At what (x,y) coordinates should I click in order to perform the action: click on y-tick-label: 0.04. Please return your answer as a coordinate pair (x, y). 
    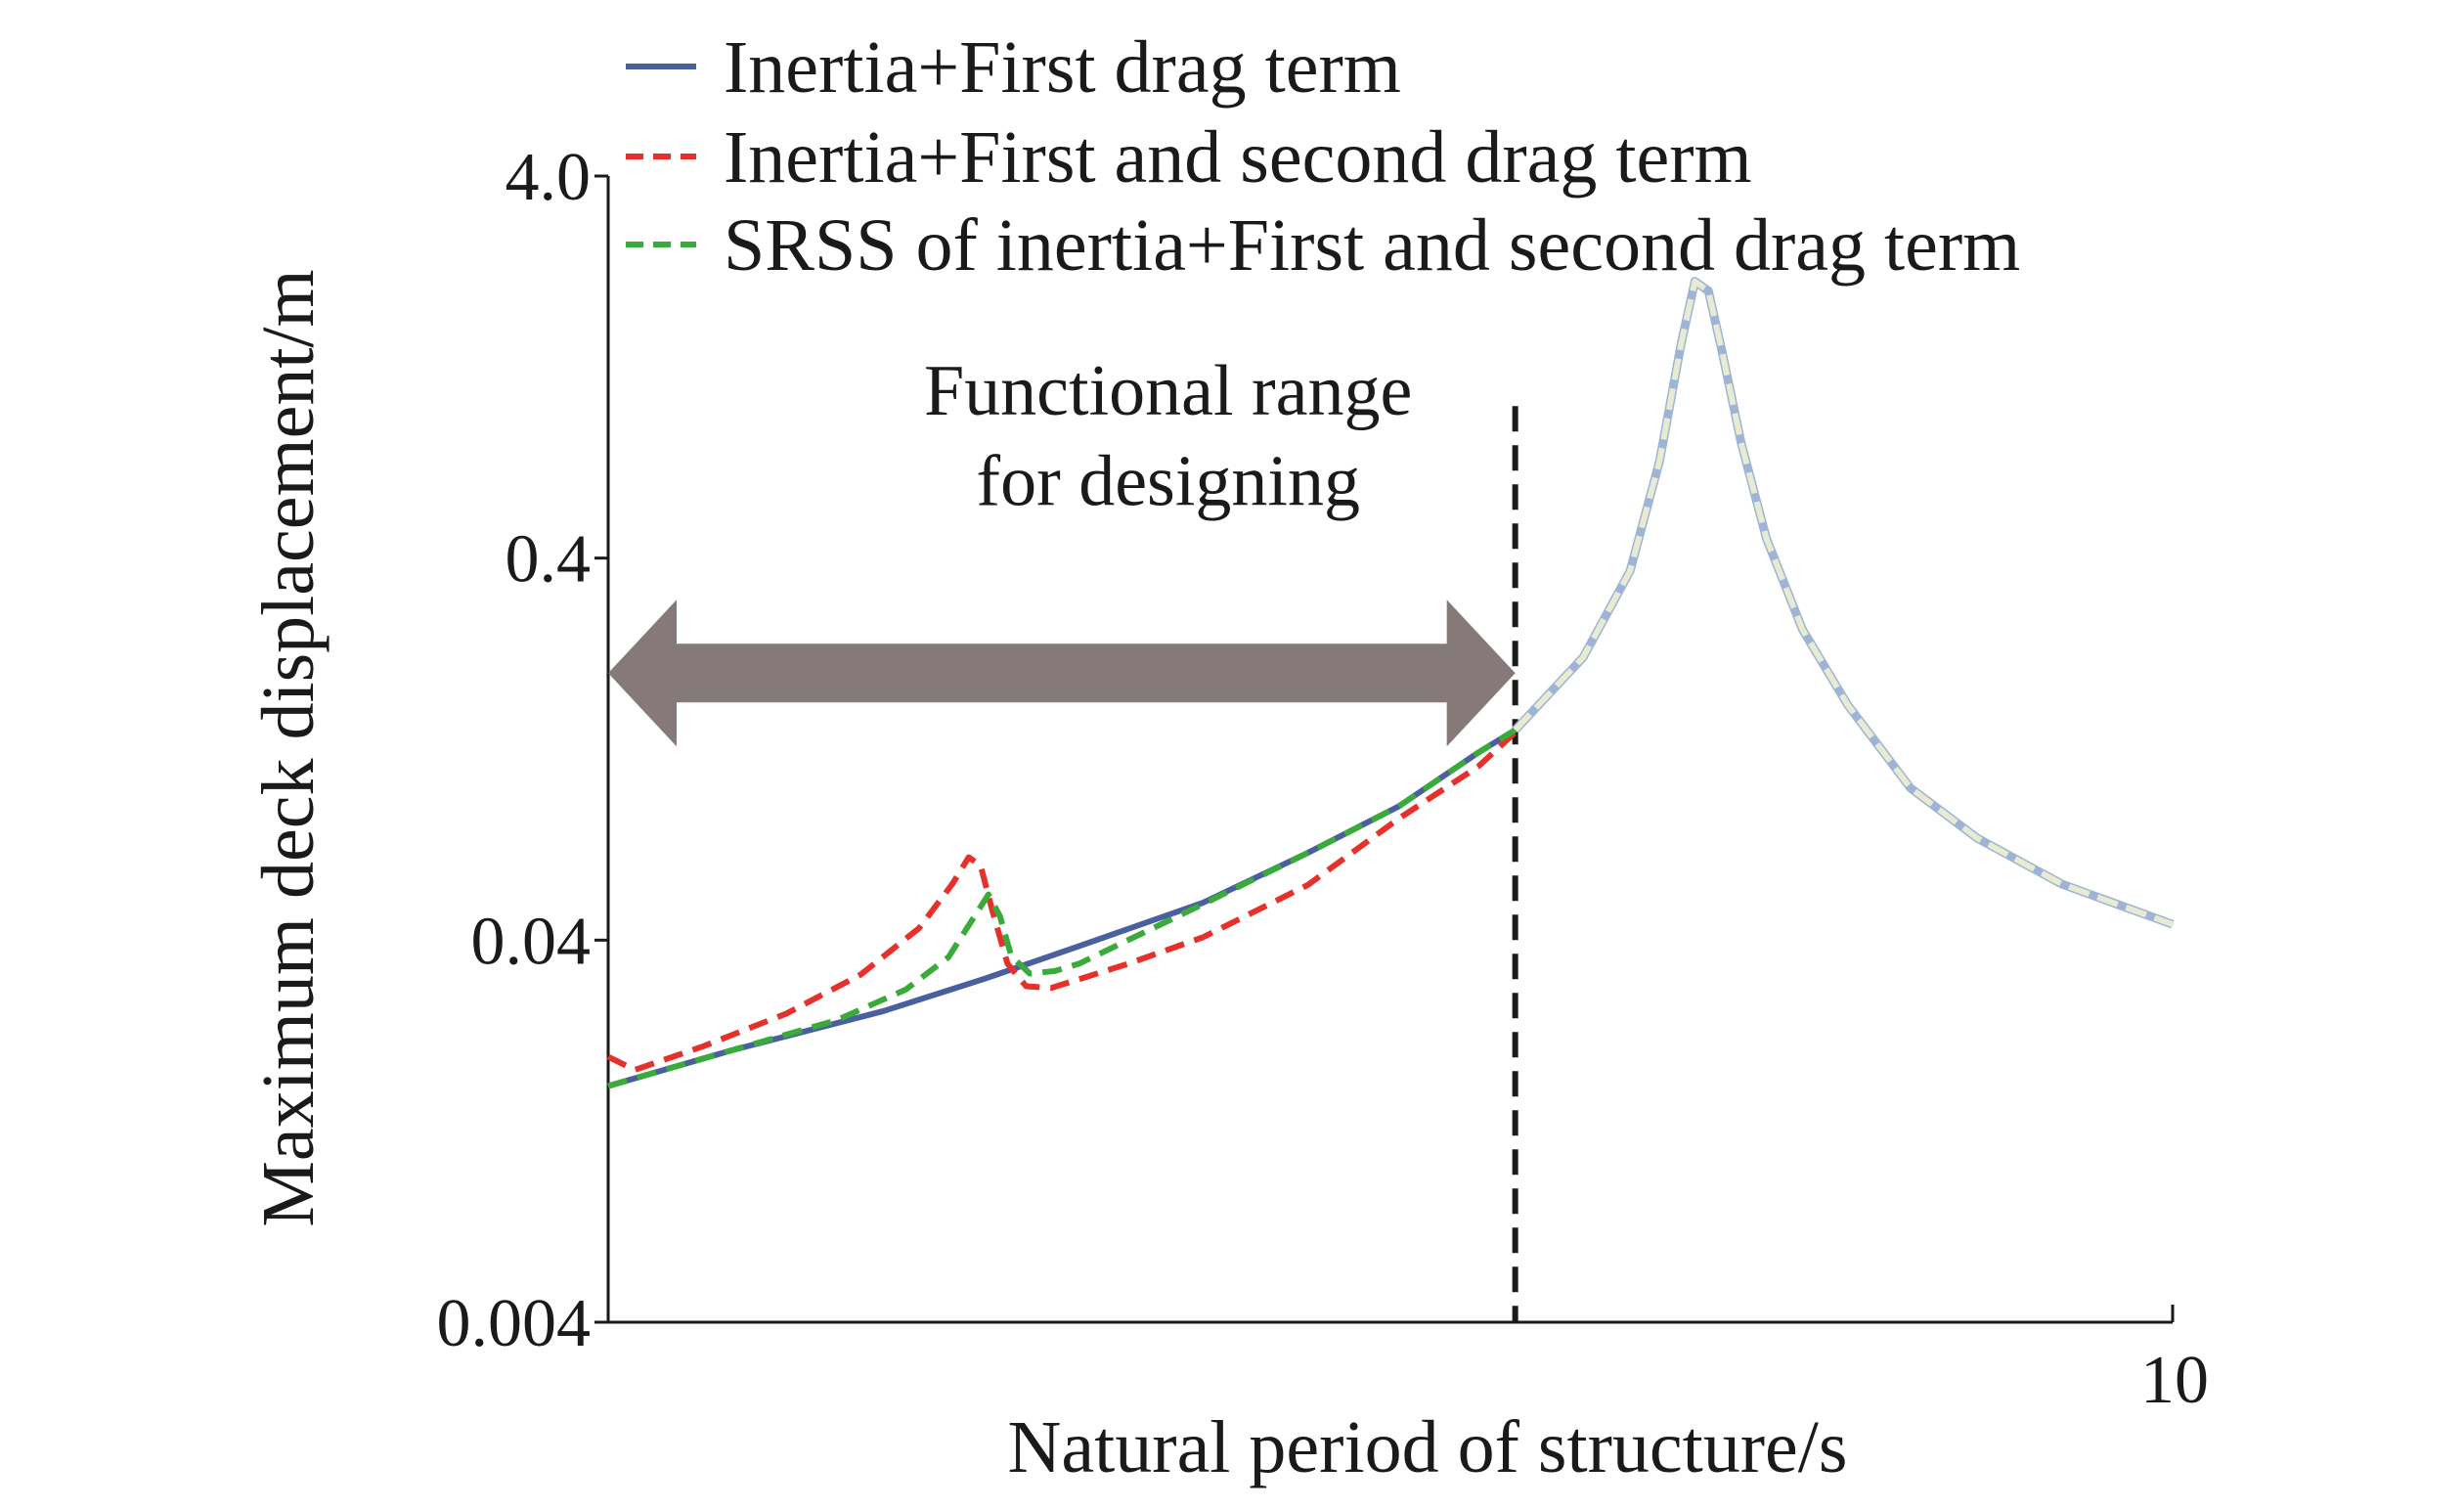
    Looking at the image, I should click on (531, 941).